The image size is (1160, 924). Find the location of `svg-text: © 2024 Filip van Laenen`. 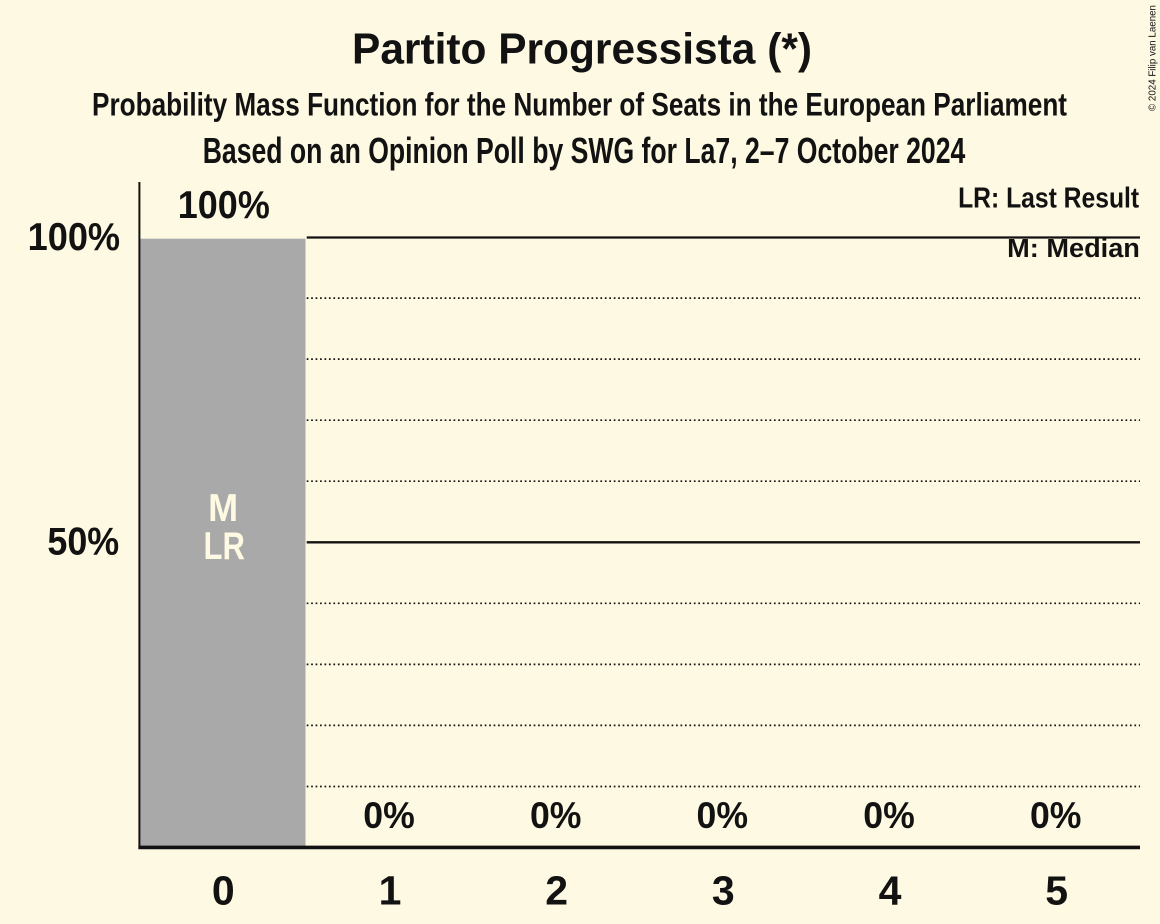

svg-text: © 2024 Filip van Laenen is located at coordinates (1153, 58).